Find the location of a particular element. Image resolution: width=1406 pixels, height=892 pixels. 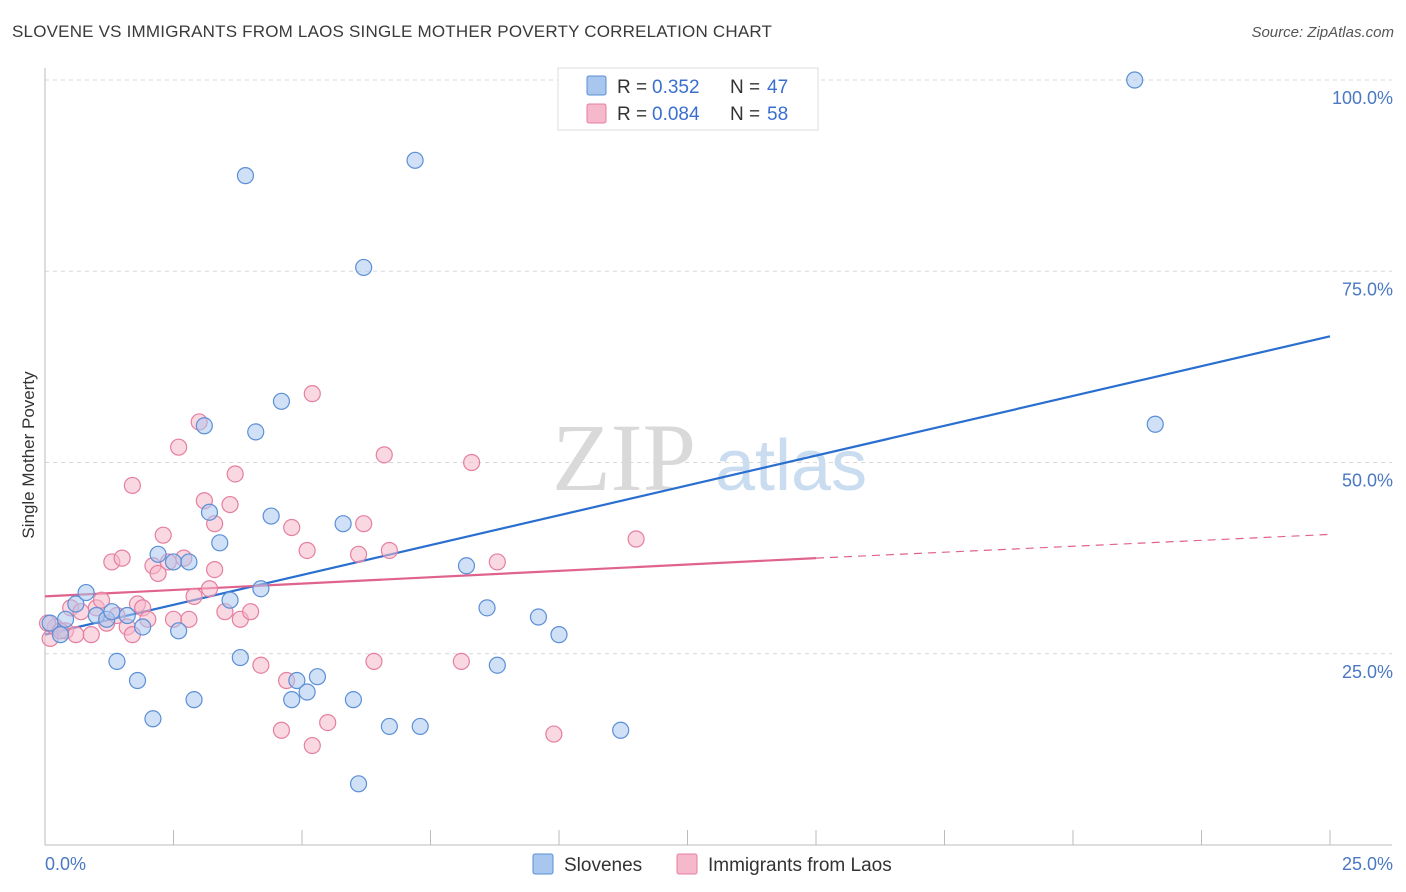

y-tick-labels: 100.0% 75.0% 50.0% 25.0% is located at coordinates (1362, 385).